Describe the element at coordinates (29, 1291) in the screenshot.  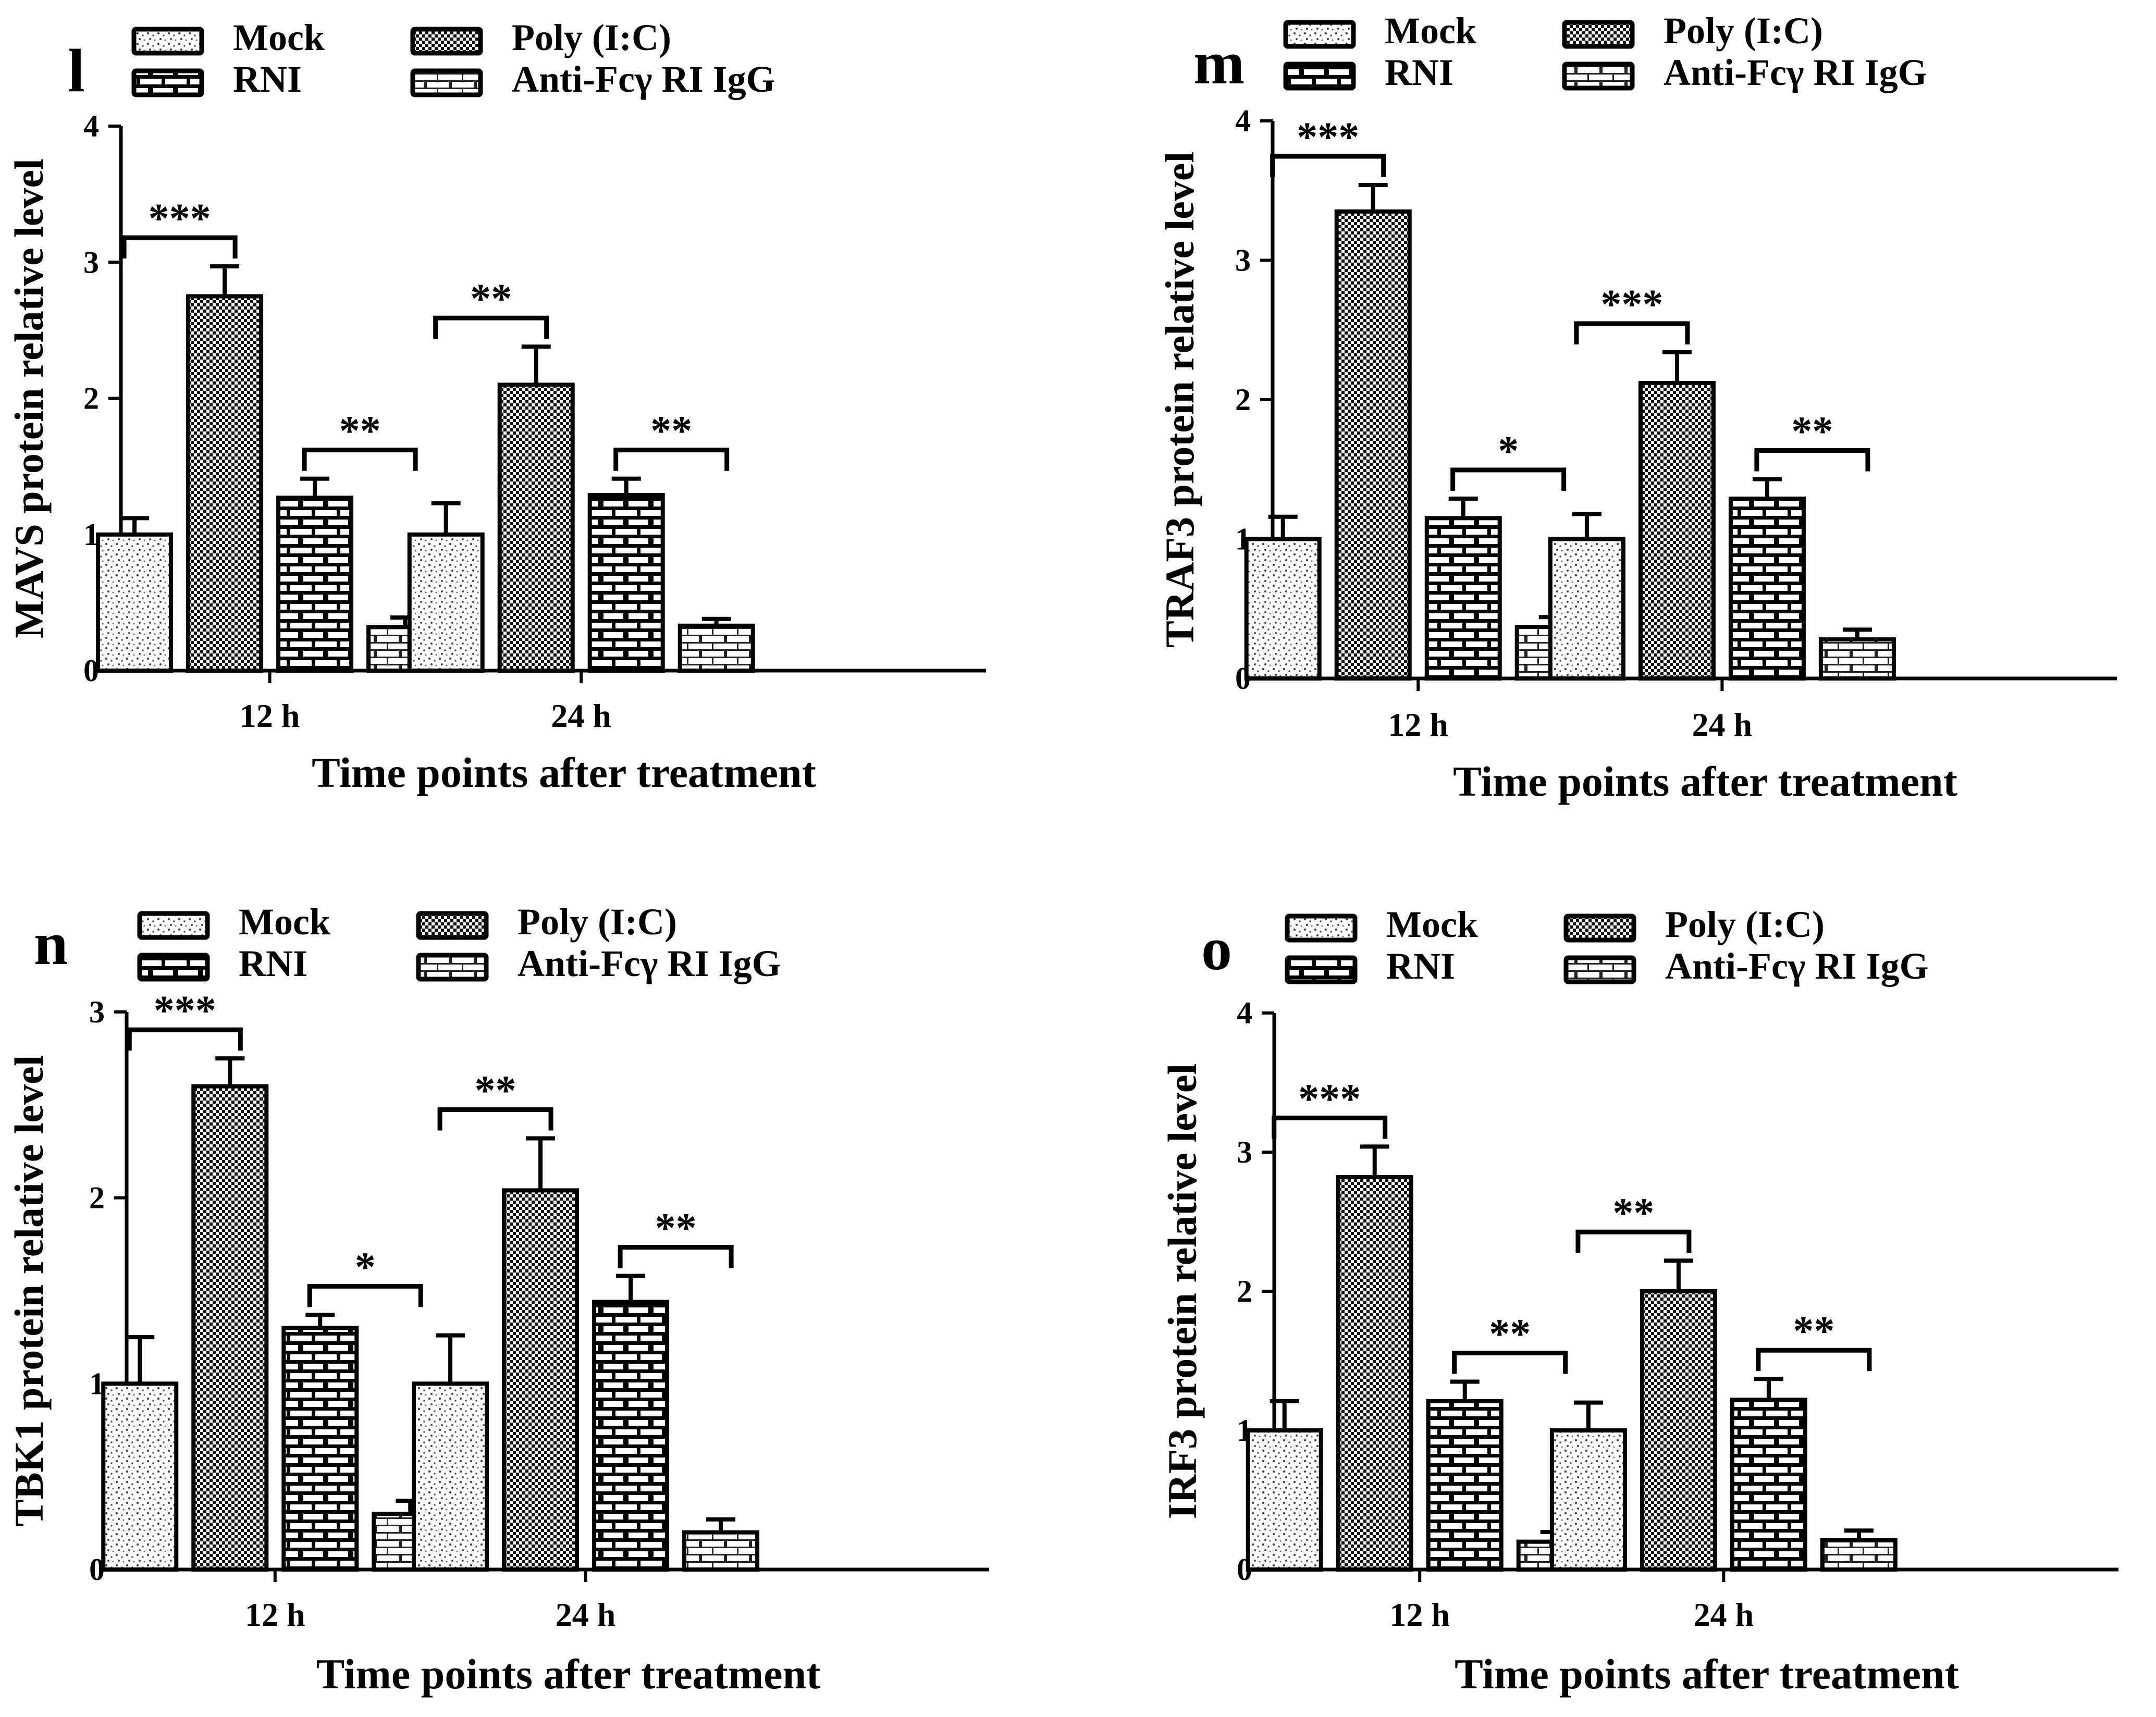
I see `y-axis-title: TBK1 protein relative level` at that location.